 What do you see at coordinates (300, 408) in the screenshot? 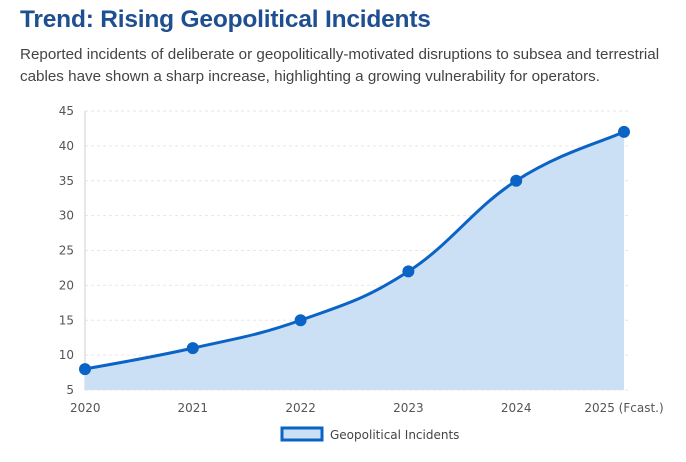
I see `x-tick-label: 2022` at bounding box center [300, 408].